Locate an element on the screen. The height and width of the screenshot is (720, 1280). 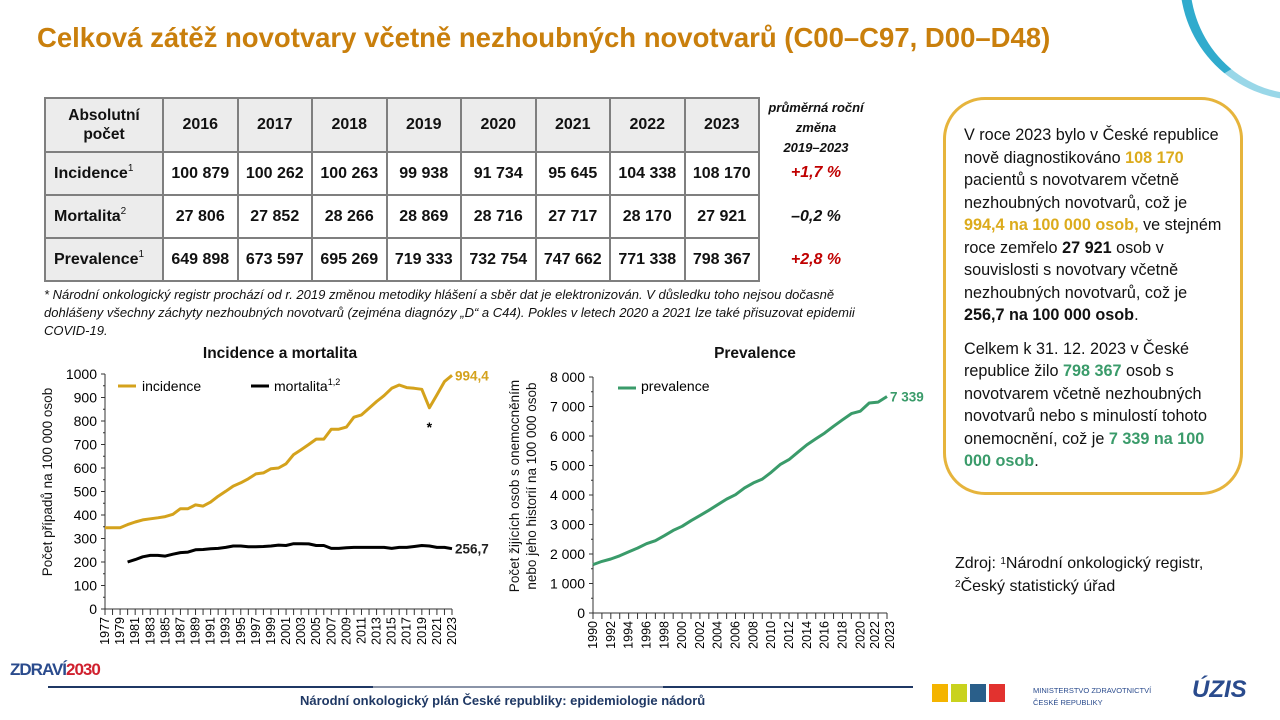
x-tick-label: 1983 is located at coordinates (150, 631).